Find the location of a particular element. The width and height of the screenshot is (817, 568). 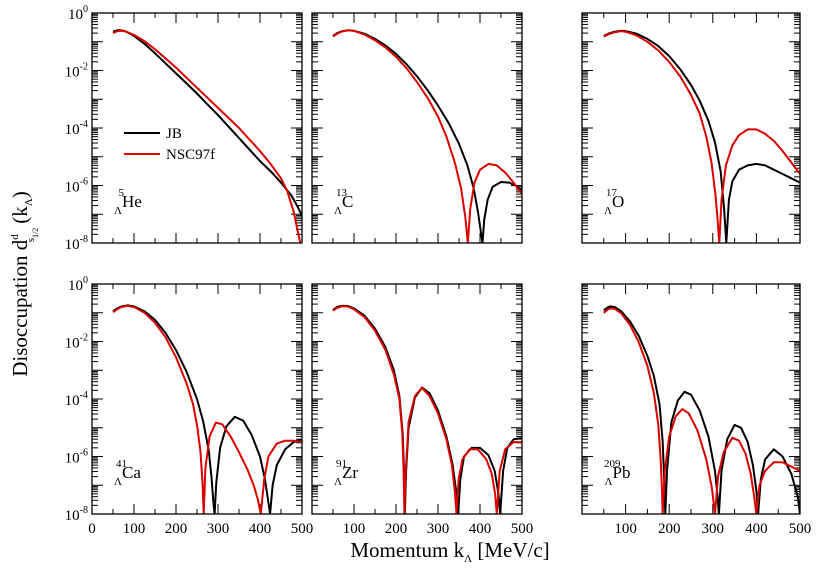

legend-label-nsc97f: NSC97f is located at coordinates (190, 155).